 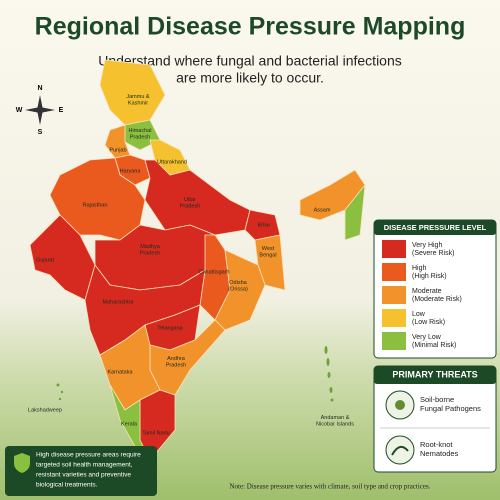 I want to click on callout-text: High disease pressure areas require, so click(x=88, y=455).